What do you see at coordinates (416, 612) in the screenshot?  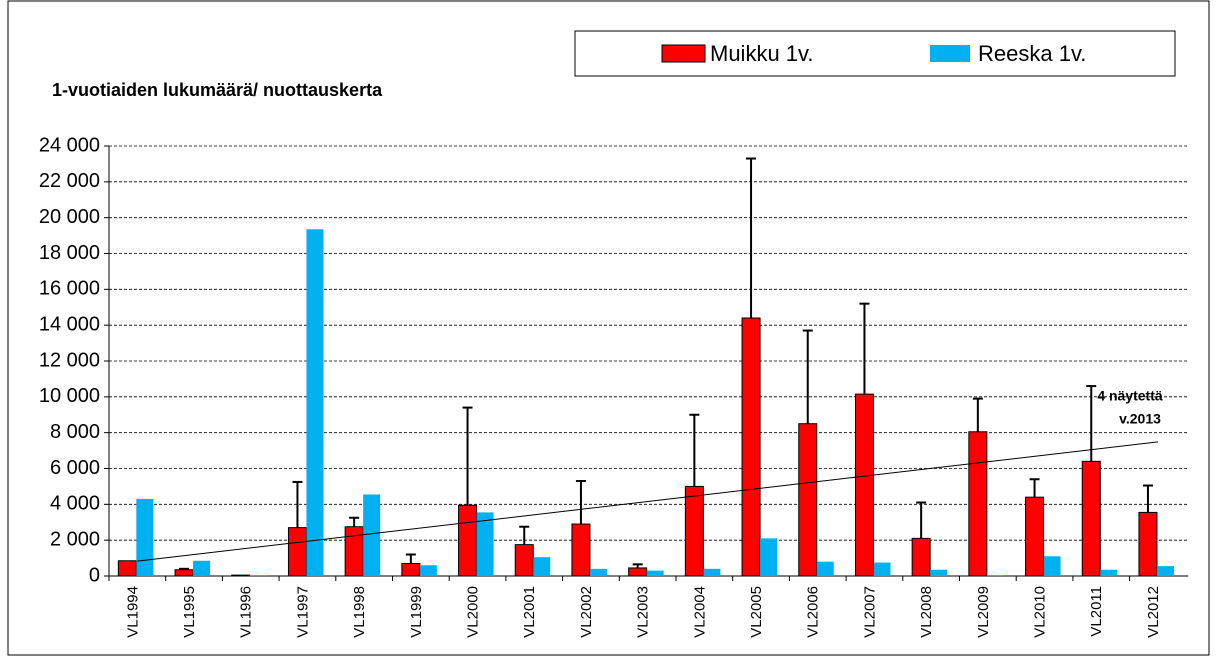 I see `x-tick-label: VL1999` at bounding box center [416, 612].